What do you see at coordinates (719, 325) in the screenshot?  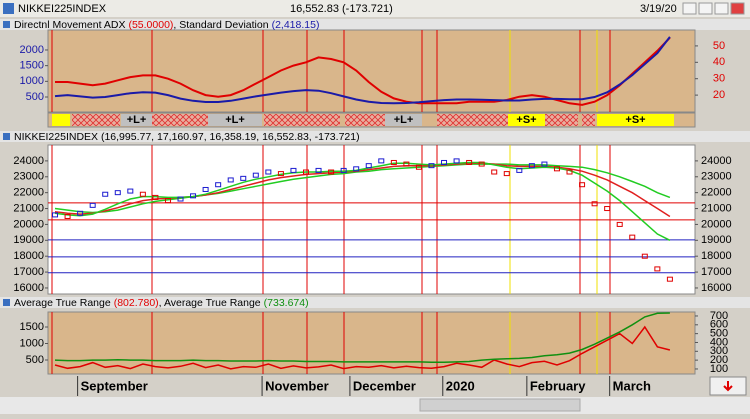 I see `y2-tick-label: 600` at bounding box center [719, 325].